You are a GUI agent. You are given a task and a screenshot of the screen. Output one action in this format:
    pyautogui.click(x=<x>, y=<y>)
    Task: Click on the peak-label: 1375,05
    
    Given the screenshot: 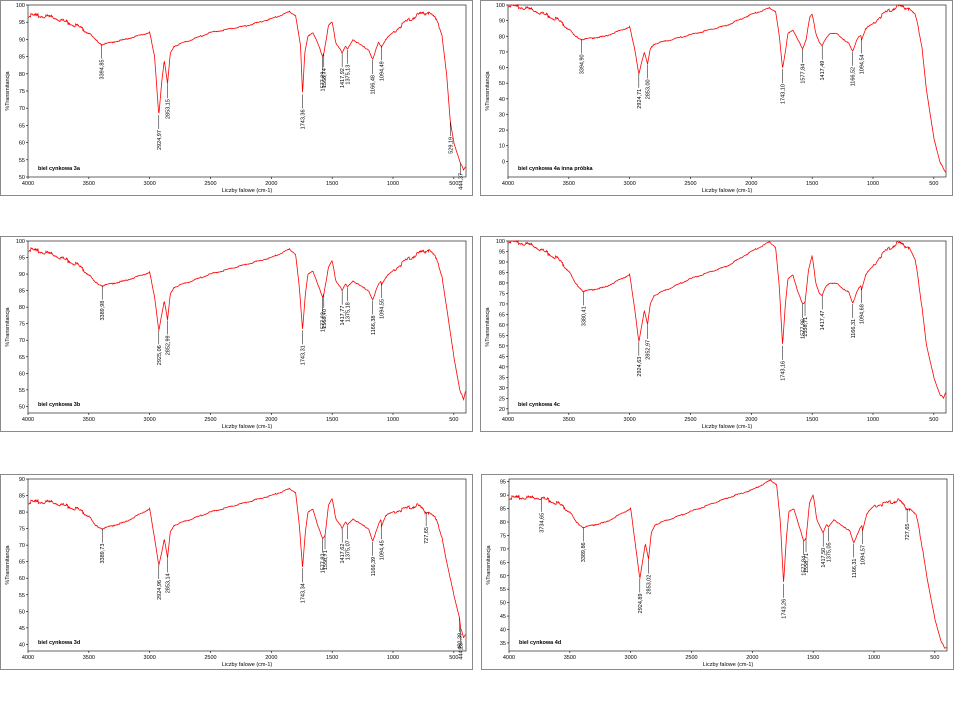 What is the action you would take?
    pyautogui.click(x=829, y=552)
    